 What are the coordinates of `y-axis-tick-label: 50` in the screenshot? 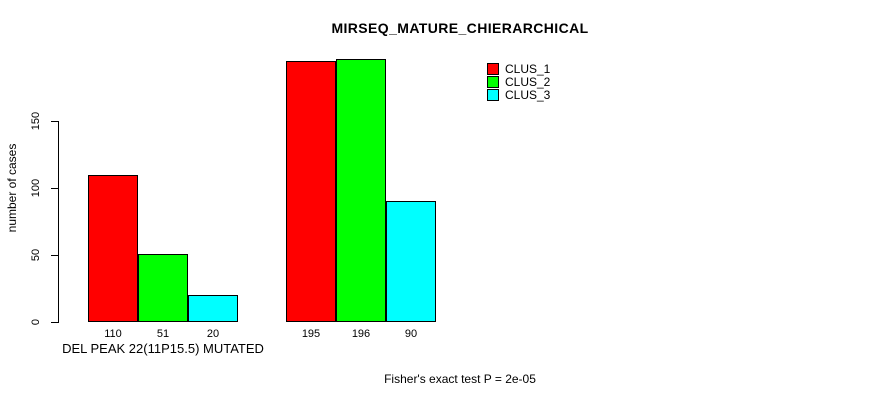 It's located at (36, 255).